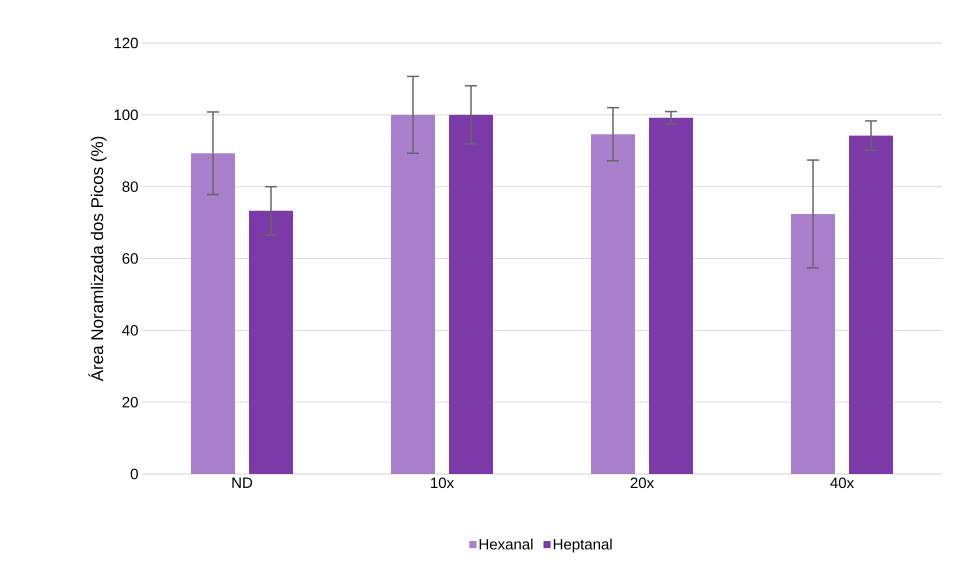 The width and height of the screenshot is (961, 581). Describe the element at coordinates (97, 259) in the screenshot. I see `y-axis-title: Área Noramlizada dos Picos (%)` at that location.